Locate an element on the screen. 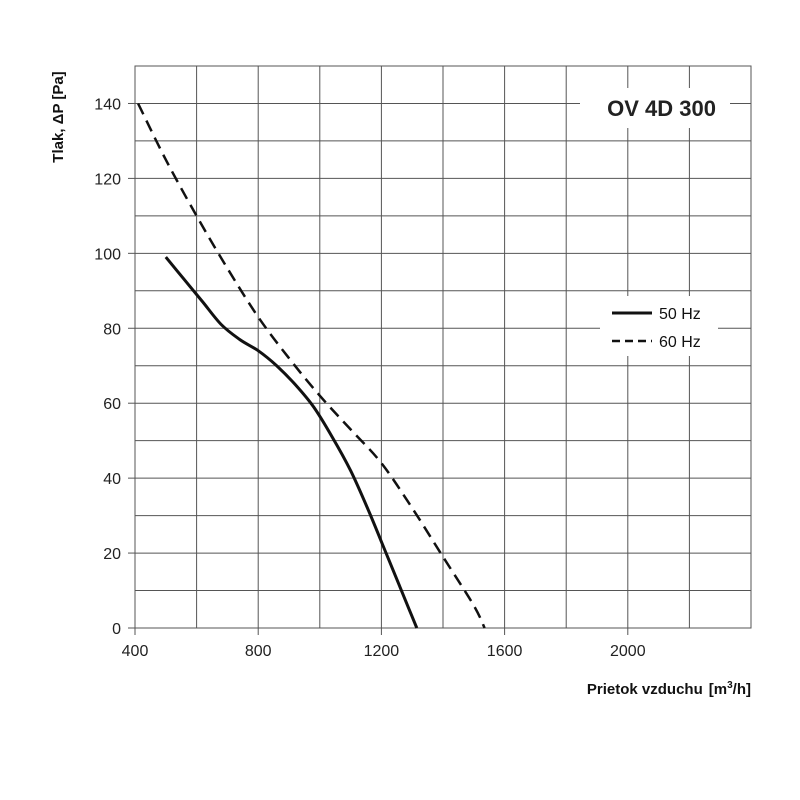  x-axis-title-unit-close: /h] is located at coordinates (742, 689).